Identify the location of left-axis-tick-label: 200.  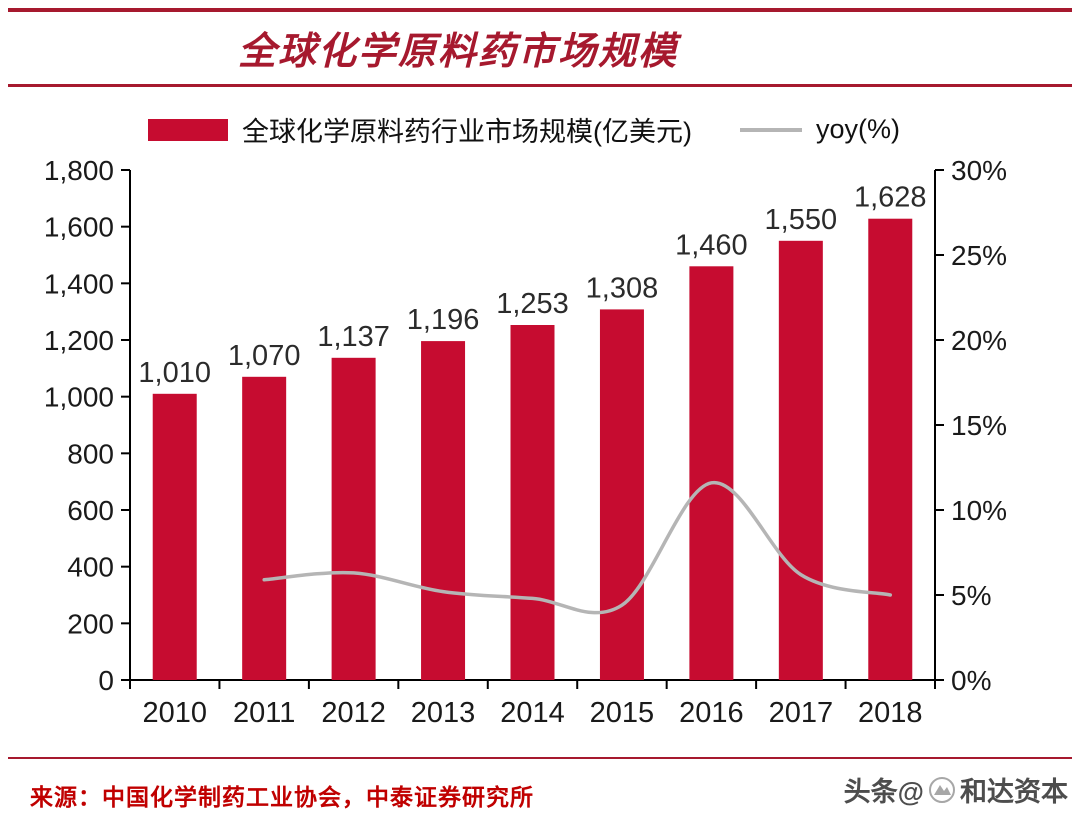
(90, 623).